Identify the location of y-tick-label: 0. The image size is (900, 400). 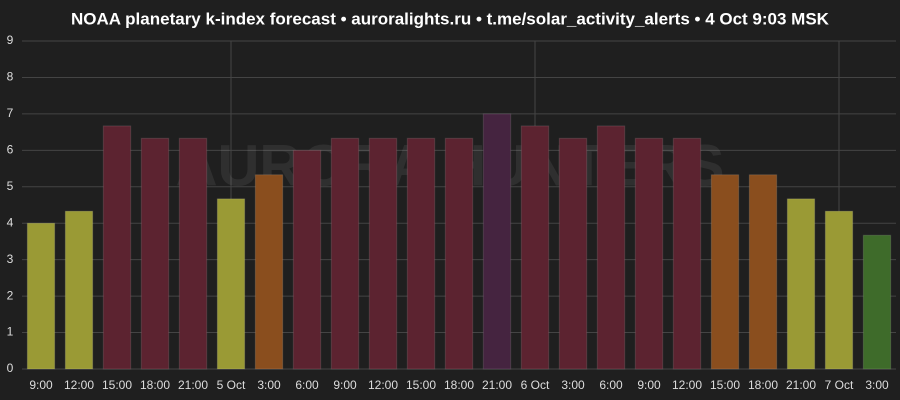
(10, 368).